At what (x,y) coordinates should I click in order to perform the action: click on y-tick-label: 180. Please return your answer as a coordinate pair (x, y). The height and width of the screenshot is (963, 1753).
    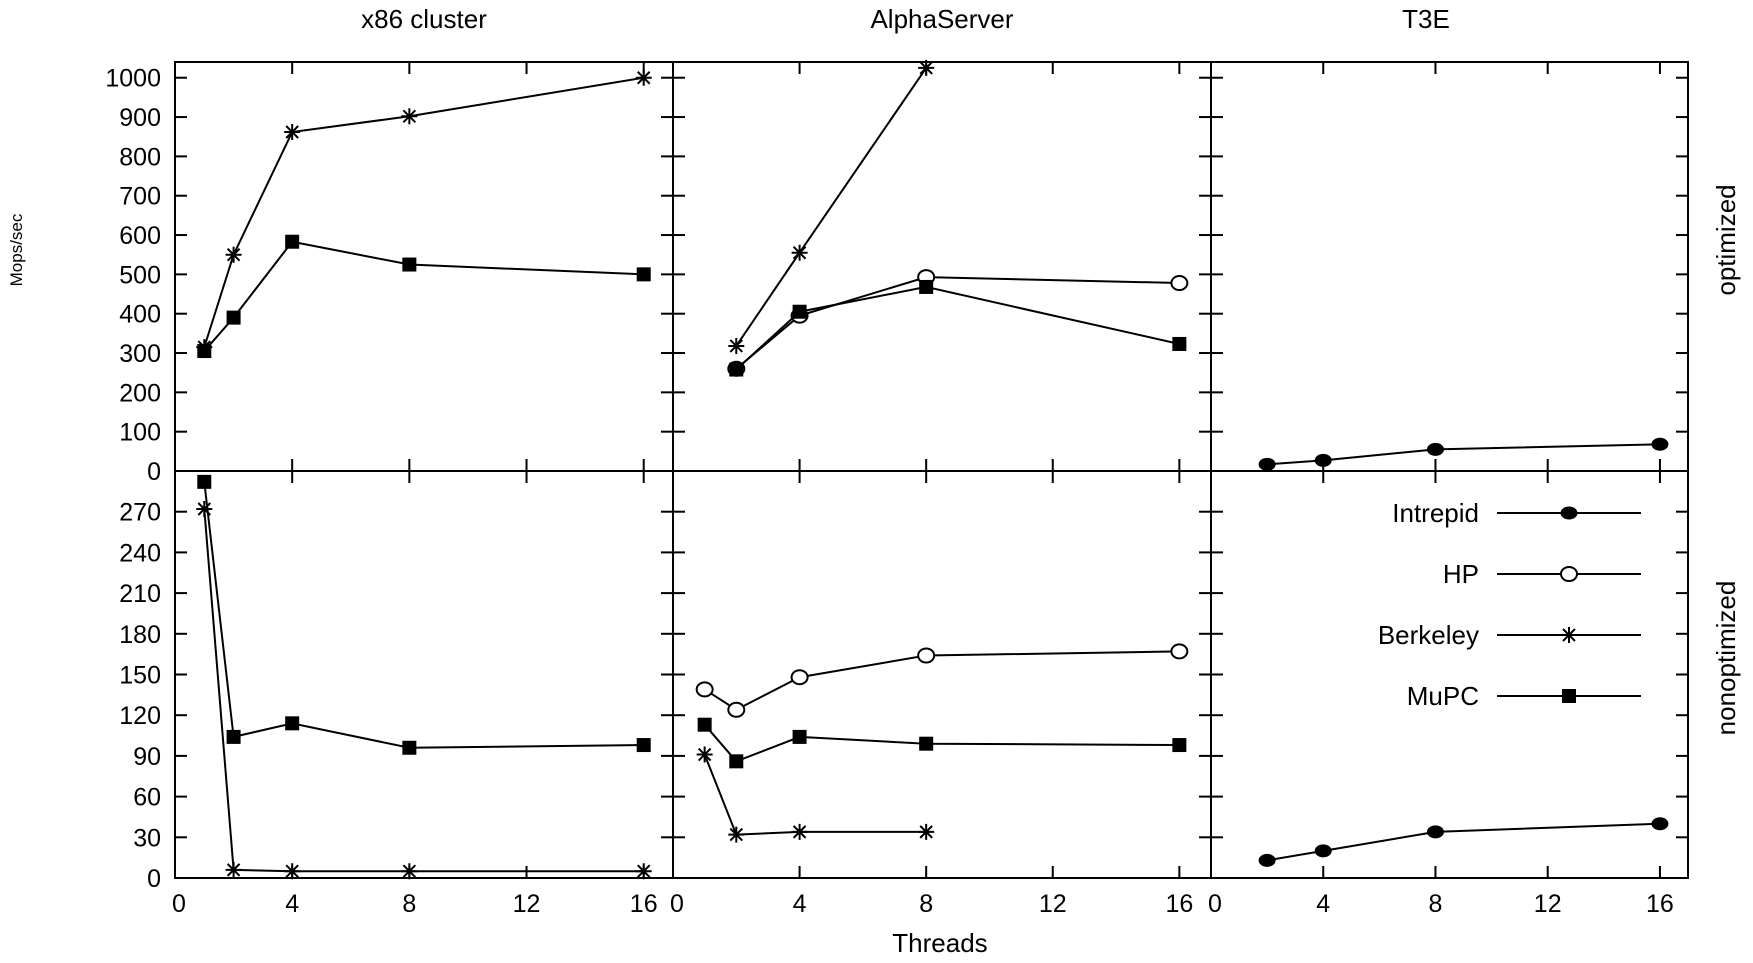
    Looking at the image, I should click on (140, 635).